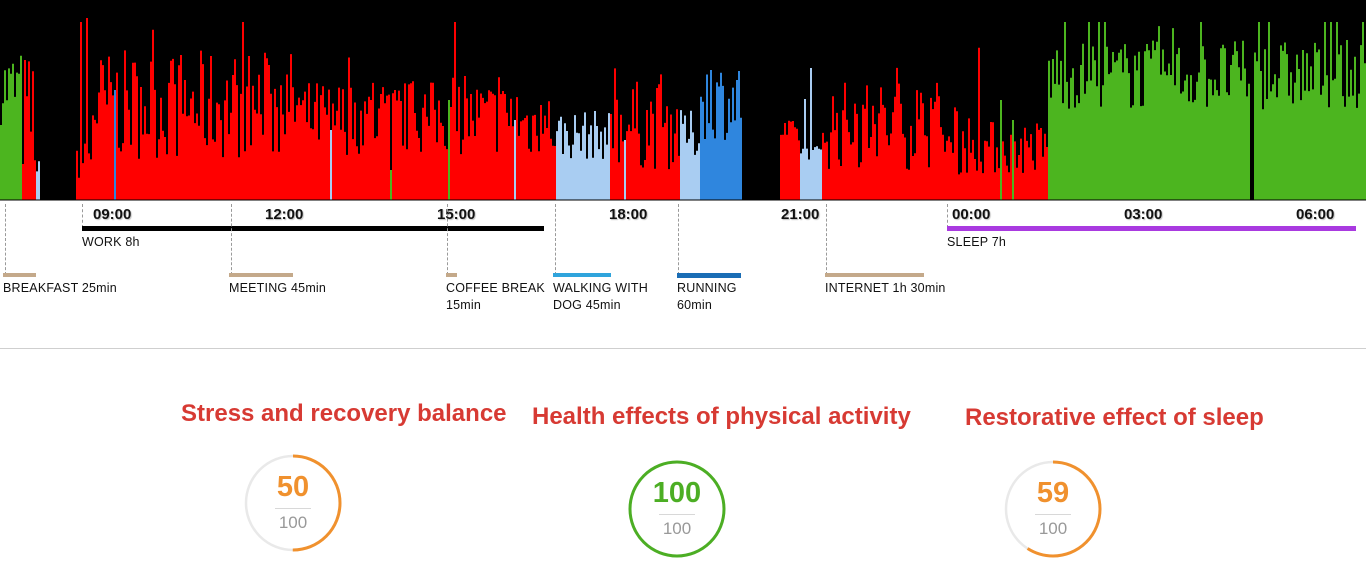  Describe the element at coordinates (1114, 417) in the screenshot. I see `metric-title: Restorative effect of sleep` at that location.